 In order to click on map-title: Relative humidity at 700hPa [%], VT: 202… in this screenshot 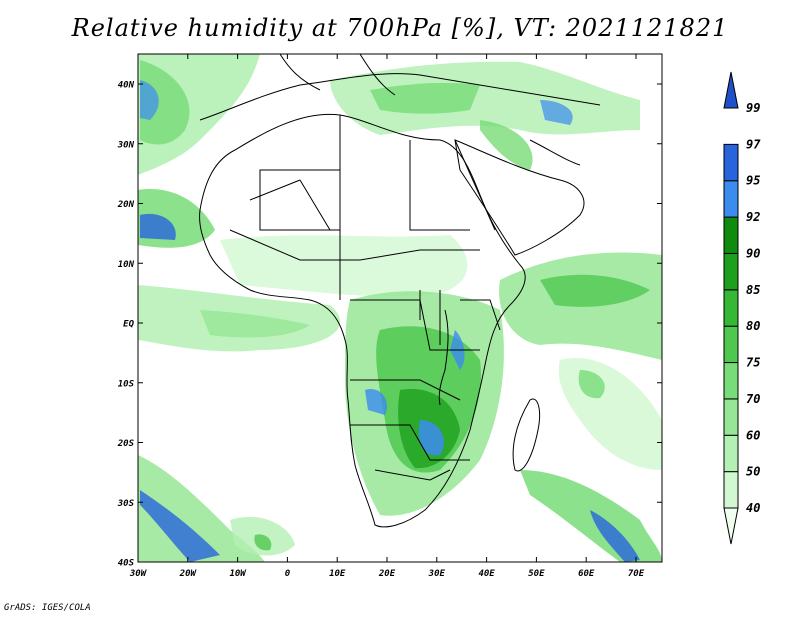, I will do `click(400, 28)`.